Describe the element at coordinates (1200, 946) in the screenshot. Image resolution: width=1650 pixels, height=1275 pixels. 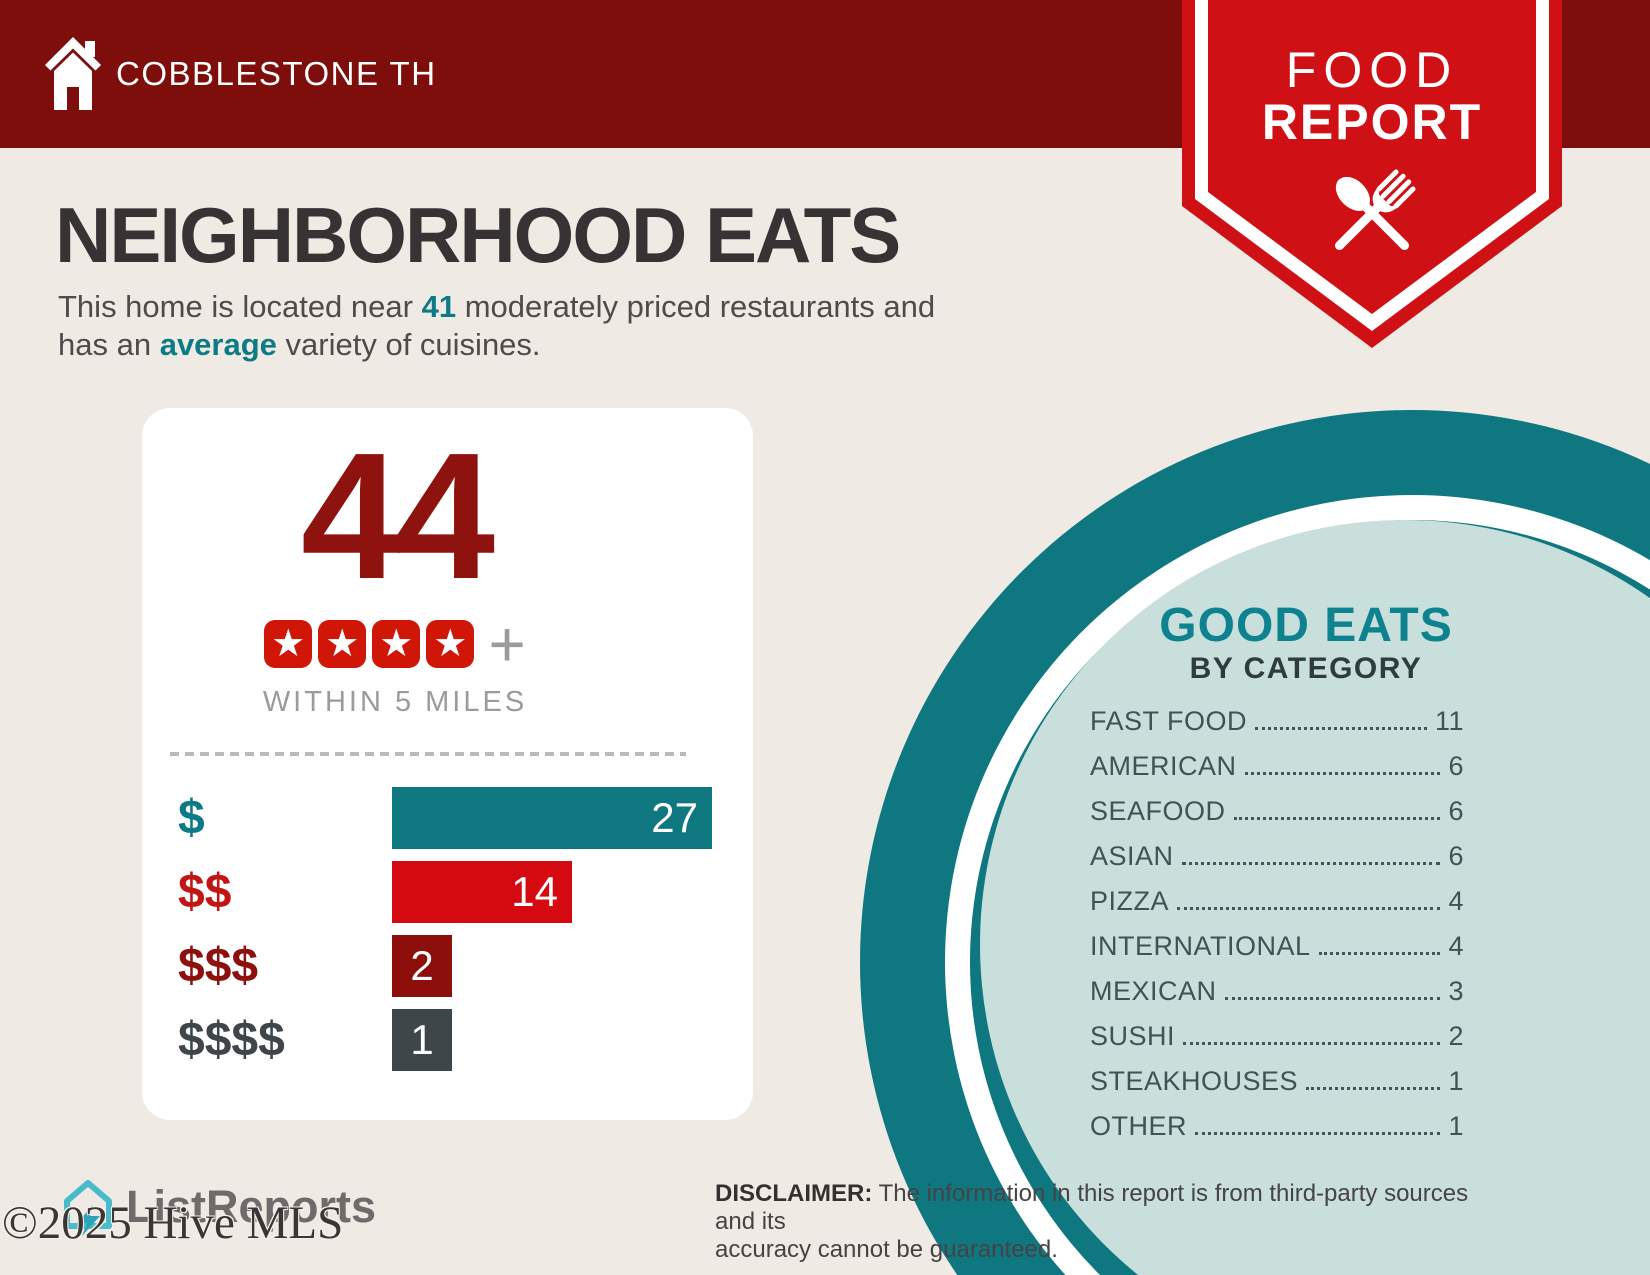
I see `category-label: INTERNATIONAL` at that location.